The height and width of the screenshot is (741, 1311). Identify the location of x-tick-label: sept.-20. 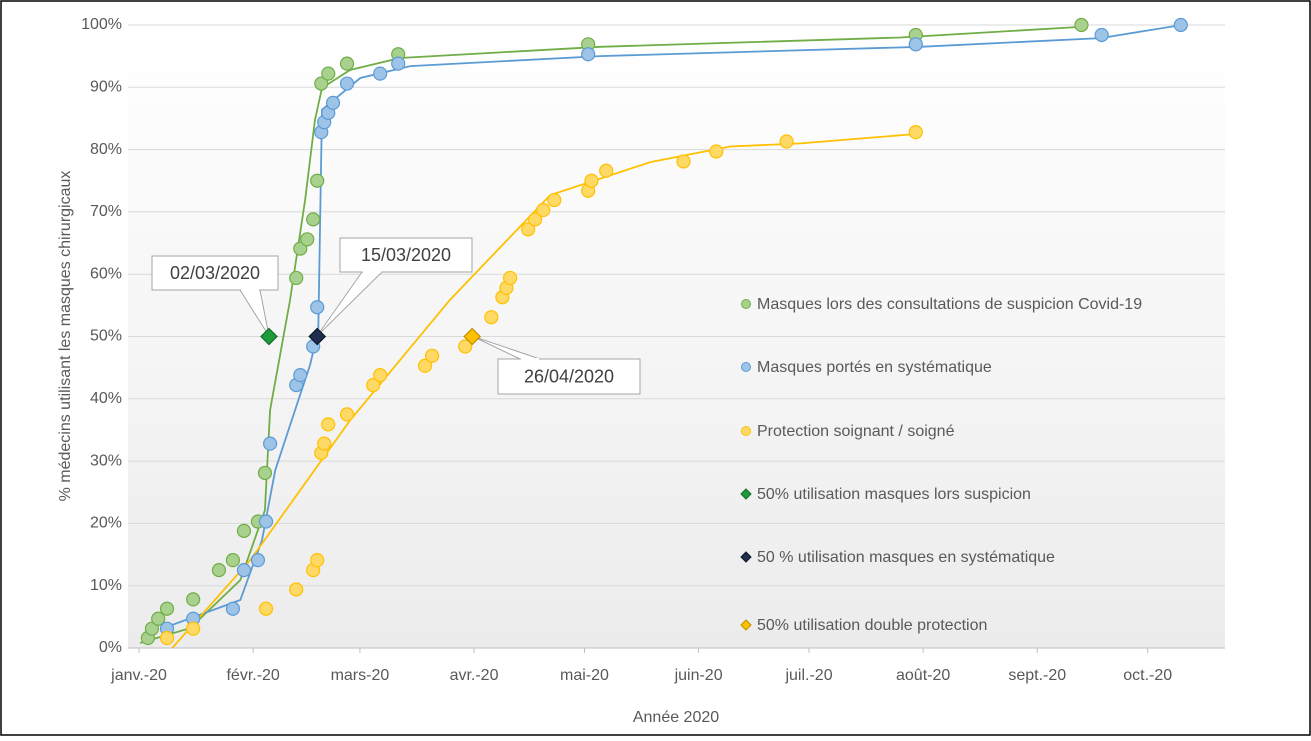
(1037, 675).